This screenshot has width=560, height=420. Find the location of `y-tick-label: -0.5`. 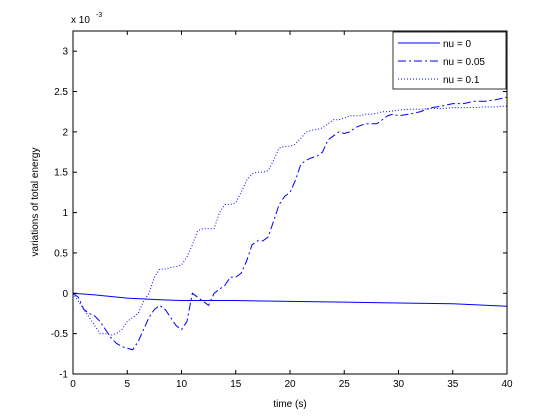

y-tick-label: -0.5 is located at coordinates (60, 334).